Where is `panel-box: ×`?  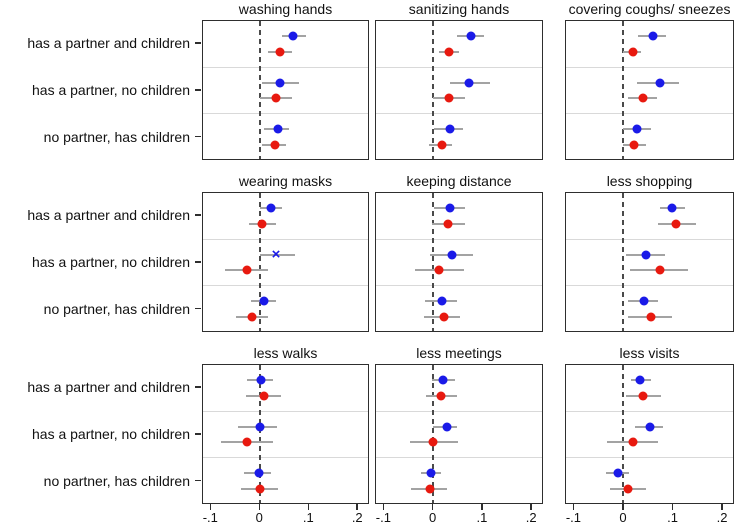 panel-box: × is located at coordinates (285, 262).